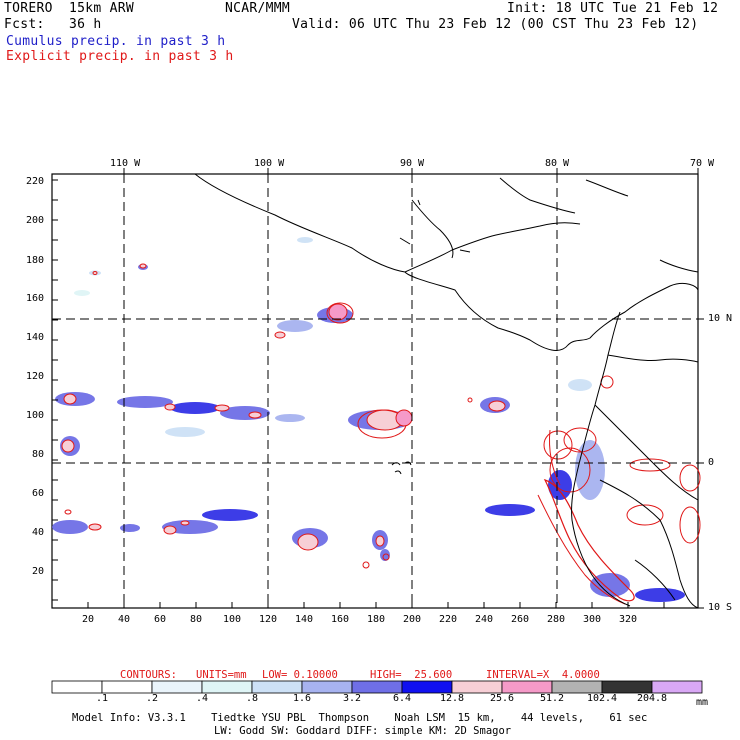 The height and width of the screenshot is (740, 740). I want to click on x-tick-label: 60, so click(160, 619).